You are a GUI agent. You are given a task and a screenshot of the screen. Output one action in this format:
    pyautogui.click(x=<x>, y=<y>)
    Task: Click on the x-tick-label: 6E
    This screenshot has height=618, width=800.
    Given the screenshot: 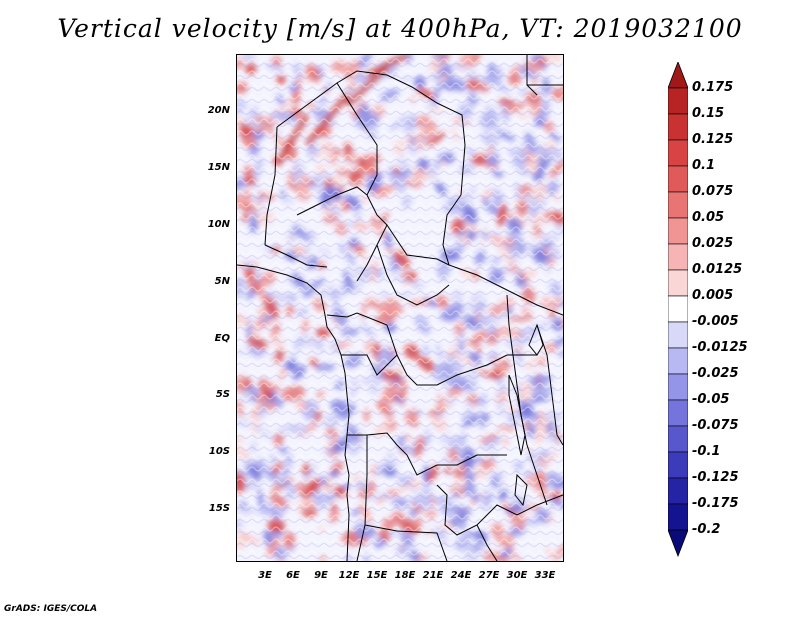 What is the action you would take?
    pyautogui.click(x=293, y=575)
    